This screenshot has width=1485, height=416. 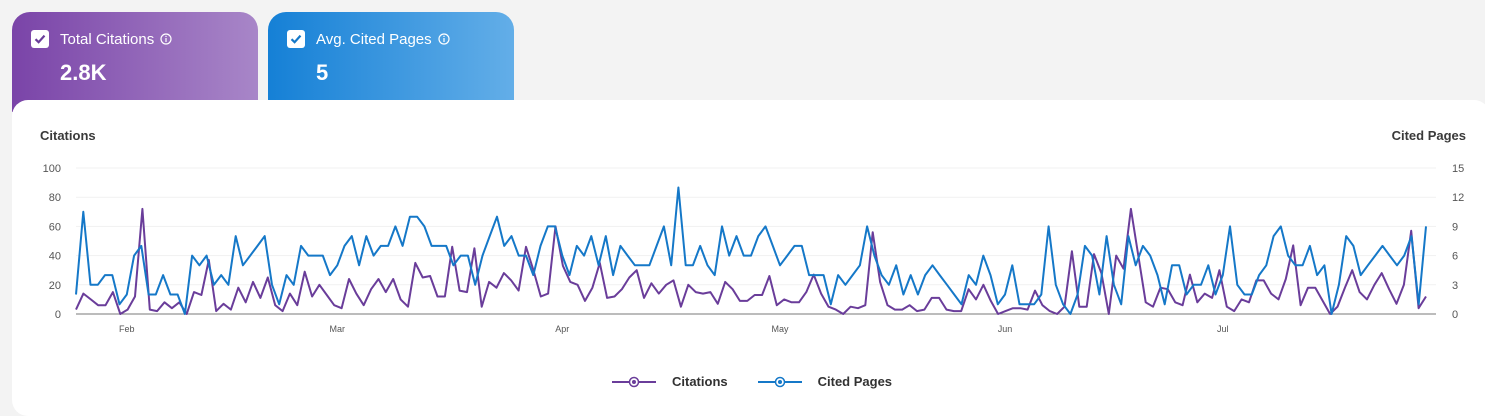 What do you see at coordinates (107, 39) in the screenshot?
I see `citations-card-label: Total Citations` at bounding box center [107, 39].